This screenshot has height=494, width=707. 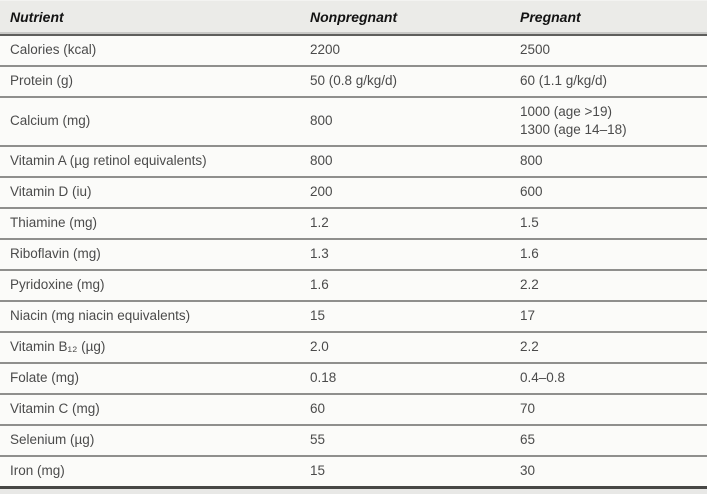 I want to click on nutrient-cell: Iron (mg), so click(x=155, y=472).